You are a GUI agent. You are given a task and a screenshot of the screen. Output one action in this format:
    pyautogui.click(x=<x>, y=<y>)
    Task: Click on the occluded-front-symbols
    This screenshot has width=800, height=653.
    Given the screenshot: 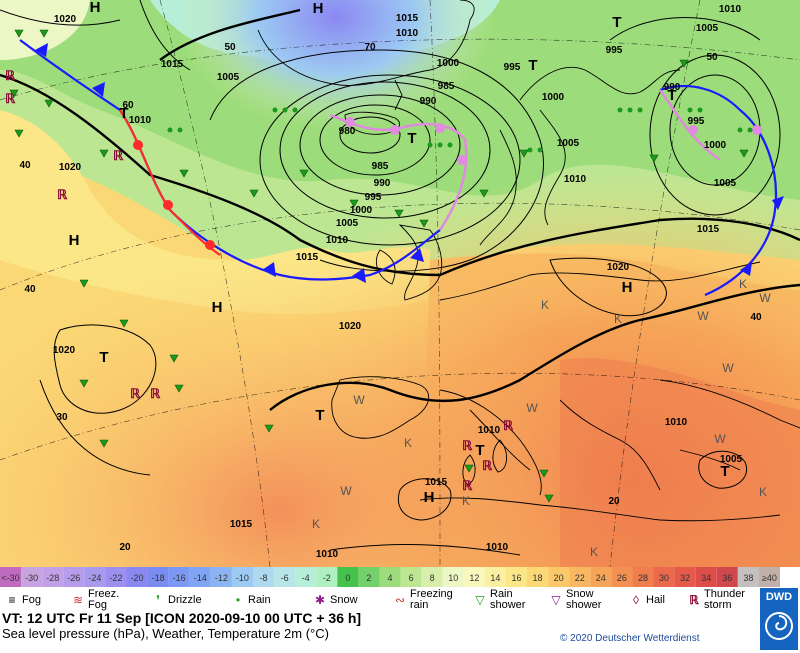 What is the action you would take?
    pyautogui.click(x=553, y=141)
    